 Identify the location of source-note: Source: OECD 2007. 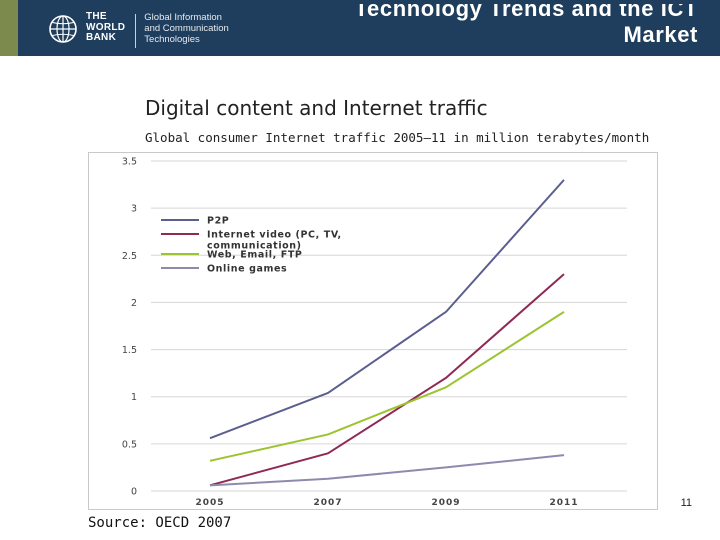
(160, 523).